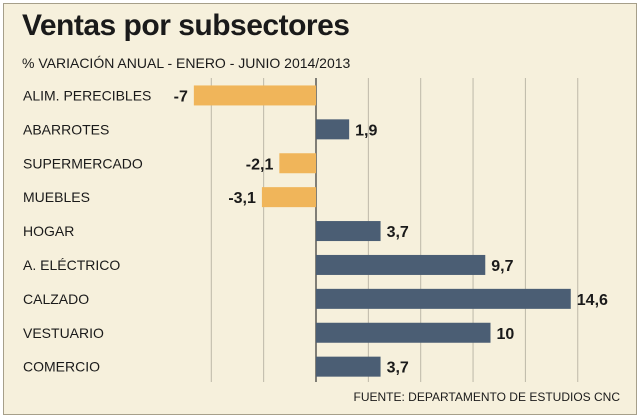 Image resolution: width=640 pixels, height=418 pixels. What do you see at coordinates (242, 198) in the screenshot?
I see `value-label: -3,1` at bounding box center [242, 198].